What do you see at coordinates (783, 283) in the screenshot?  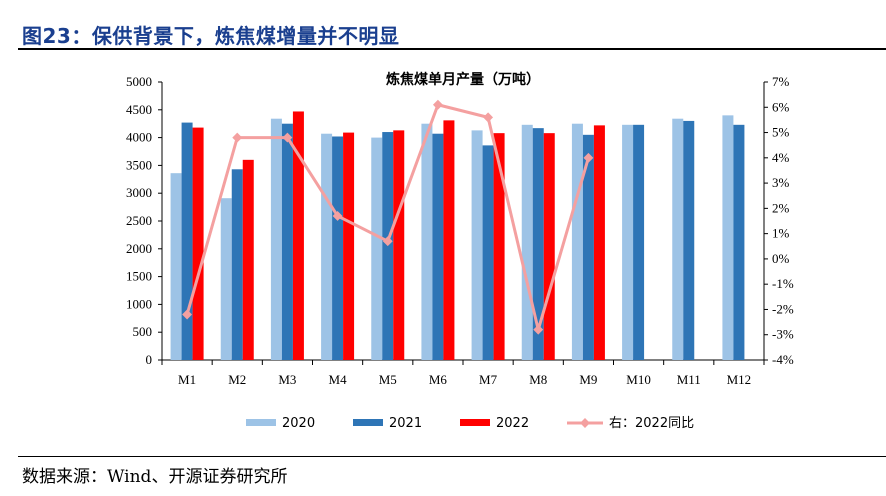 I see `right-tick-label: -1%` at bounding box center [783, 283].